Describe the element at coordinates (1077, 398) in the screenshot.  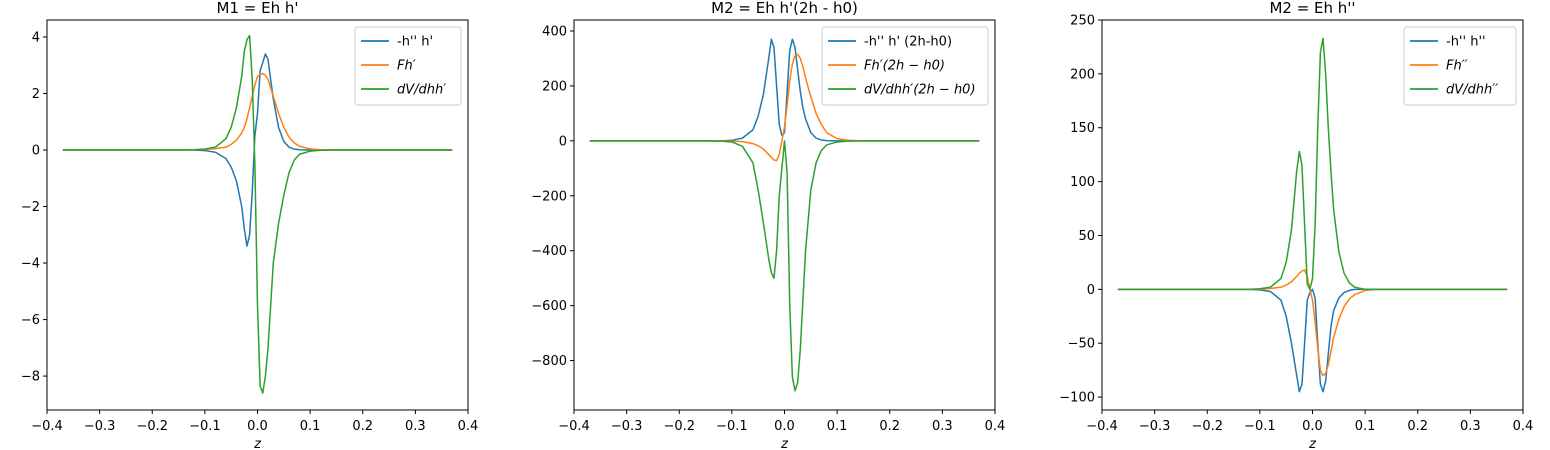
I see `y-tick-label: −100` at that location.